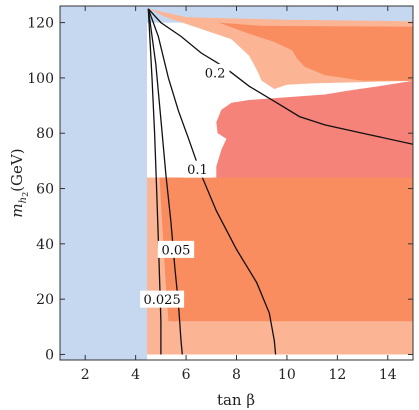  What do you see at coordinates (45, 300) in the screenshot?
I see `y-tick-label: 20` at bounding box center [45, 300].